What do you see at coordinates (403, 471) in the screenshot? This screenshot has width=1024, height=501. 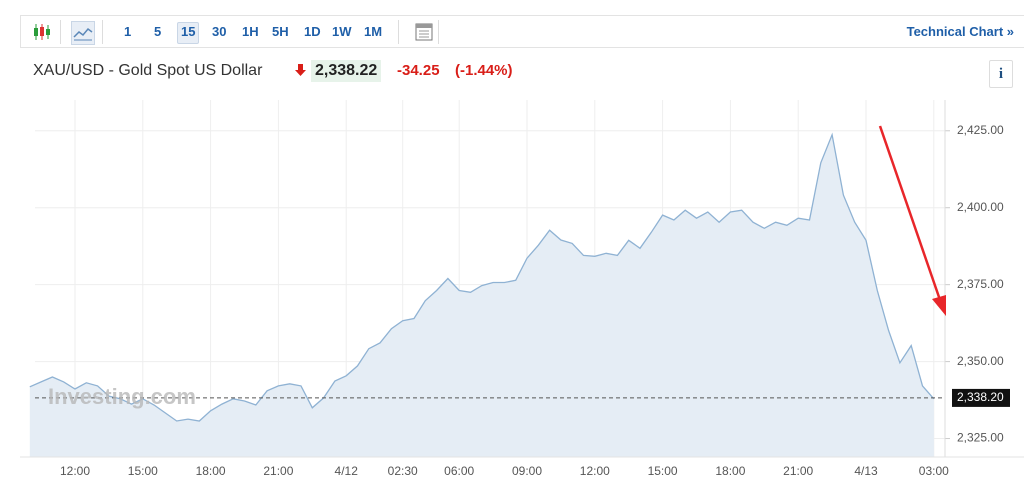 I see `x-tick-label: 02:30` at bounding box center [403, 471].